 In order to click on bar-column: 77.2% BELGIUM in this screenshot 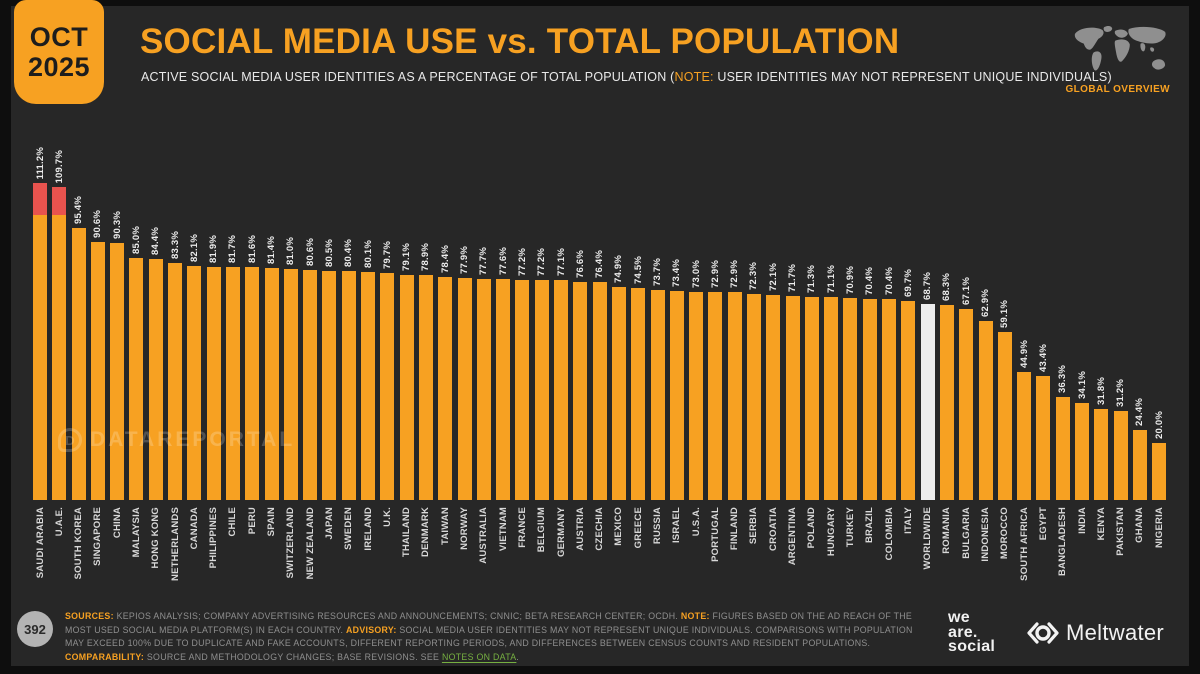, I will do `click(541, 373)`.